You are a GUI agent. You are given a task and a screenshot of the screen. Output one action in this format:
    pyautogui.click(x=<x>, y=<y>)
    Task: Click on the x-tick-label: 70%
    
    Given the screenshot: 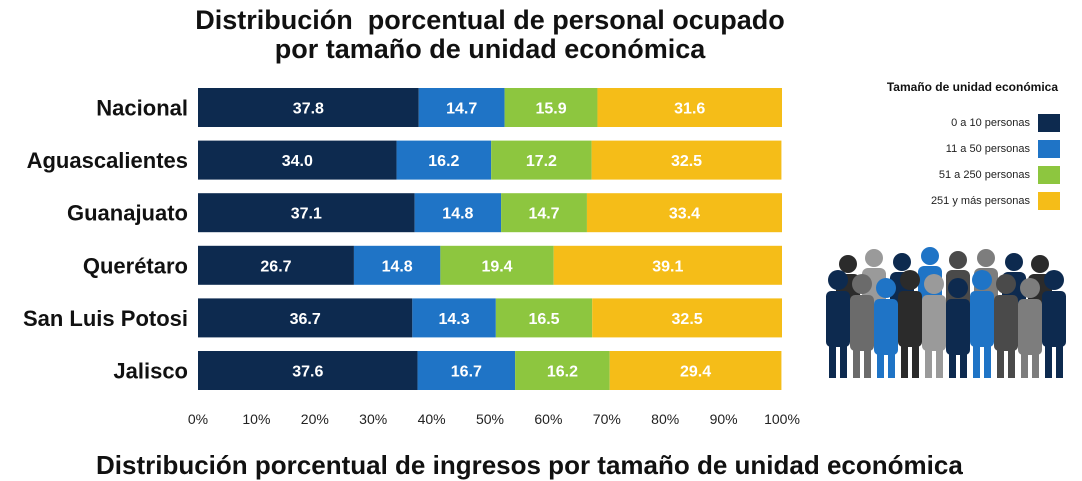 What is the action you would take?
    pyautogui.click(x=607, y=419)
    